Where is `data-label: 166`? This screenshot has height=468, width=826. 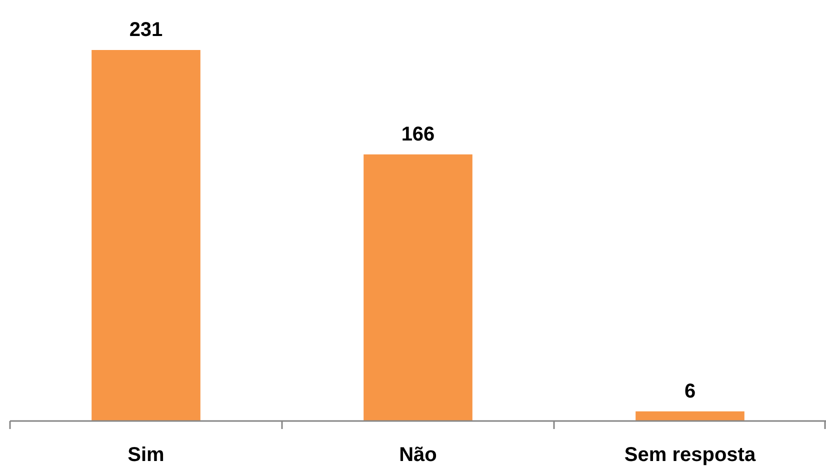
data-label: 166 is located at coordinates (418, 134).